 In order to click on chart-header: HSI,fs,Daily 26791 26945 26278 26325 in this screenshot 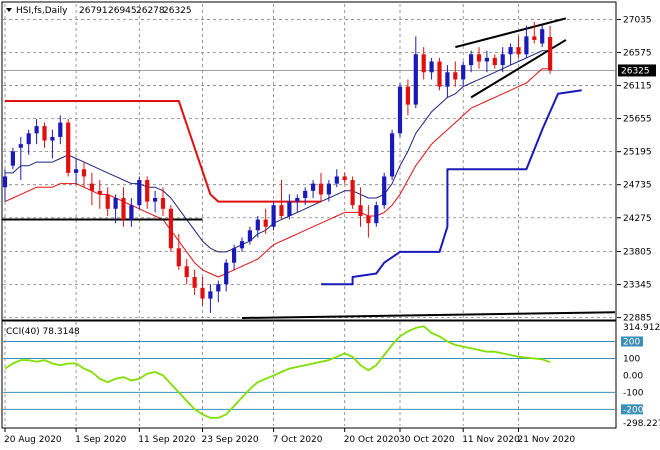, I will do `click(99, 11)`.